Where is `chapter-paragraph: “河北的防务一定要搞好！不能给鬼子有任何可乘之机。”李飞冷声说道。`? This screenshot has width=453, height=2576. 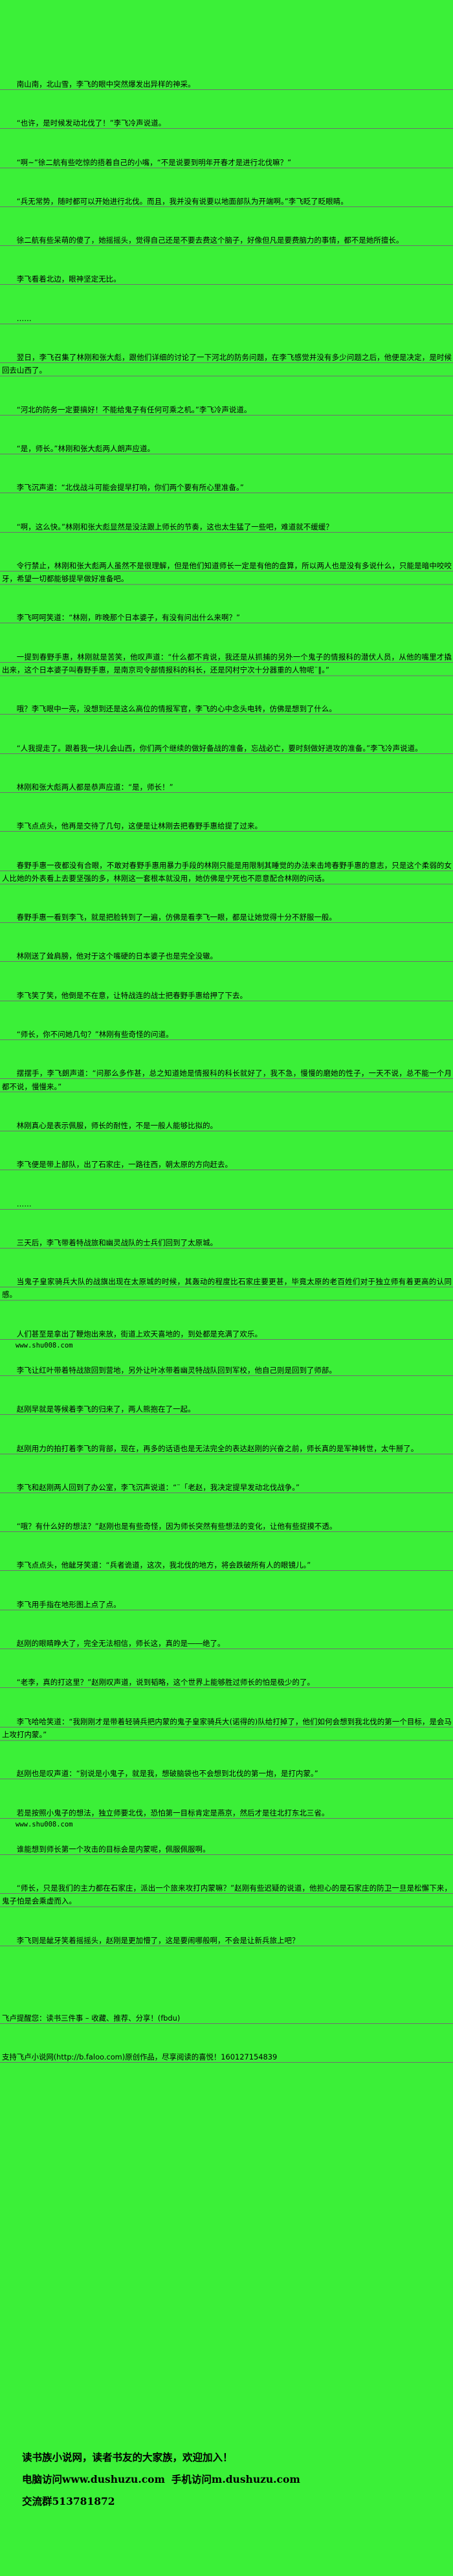 chapter-paragraph: “河北的防务一定要搞好！不能给鬼子有任何可乘之机。”李飞冷声说道。 is located at coordinates (226, 409).